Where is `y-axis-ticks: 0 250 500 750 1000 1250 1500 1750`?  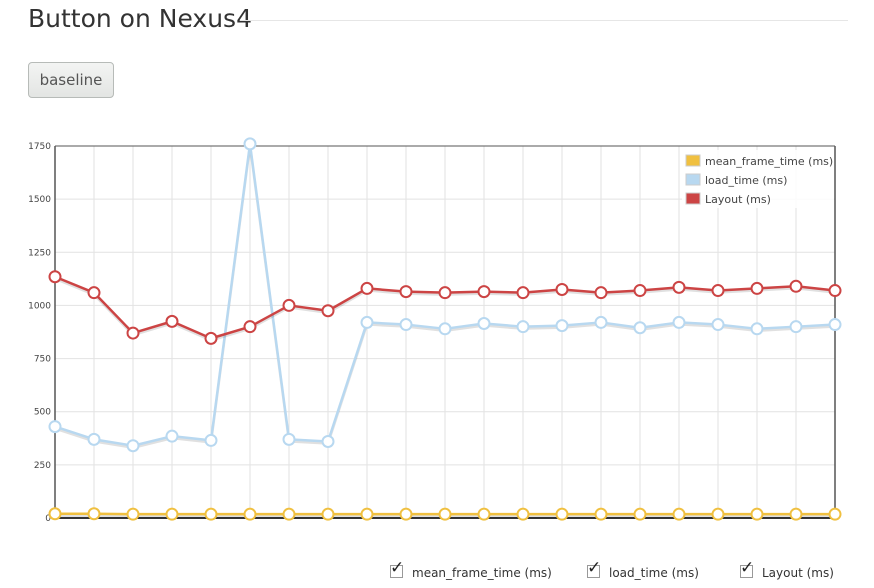 y-axis-ticks: 0 250 500 750 1000 1250 1500 1750 is located at coordinates (39, 333).